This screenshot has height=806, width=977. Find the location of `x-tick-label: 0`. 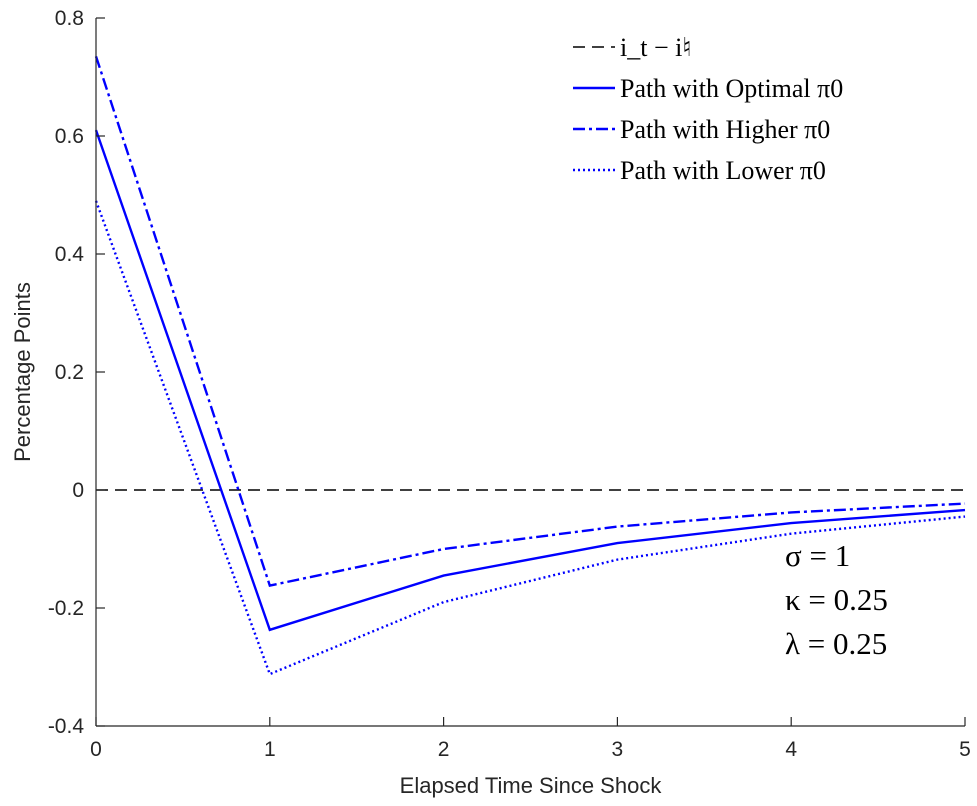

x-tick-label: 0 is located at coordinates (96, 749).